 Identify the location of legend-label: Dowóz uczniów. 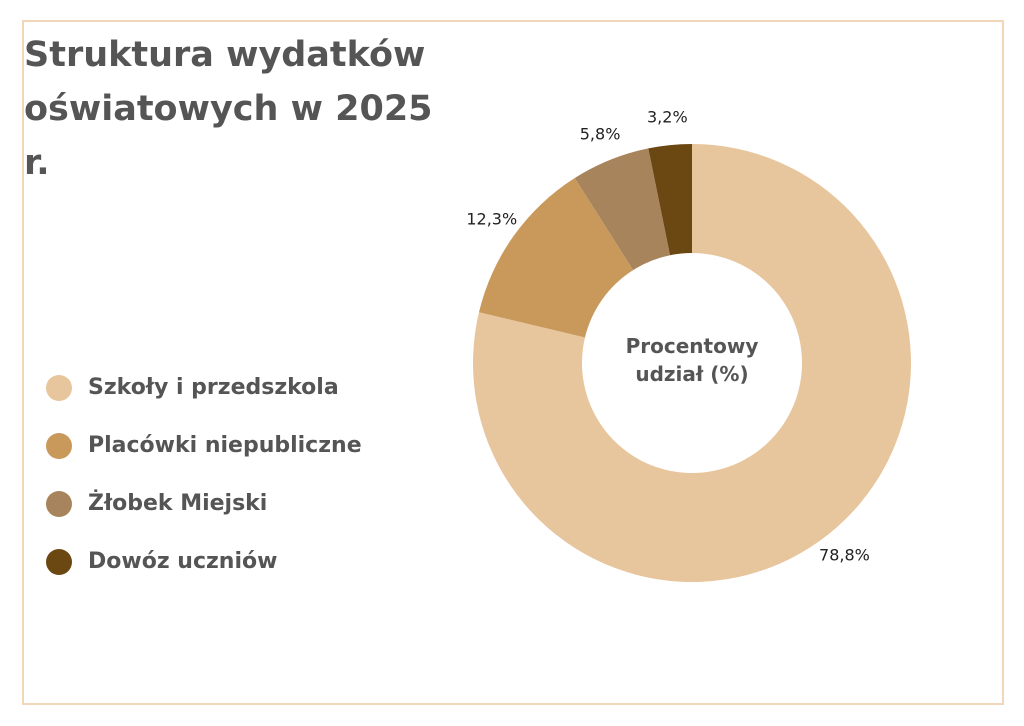
(182, 561).